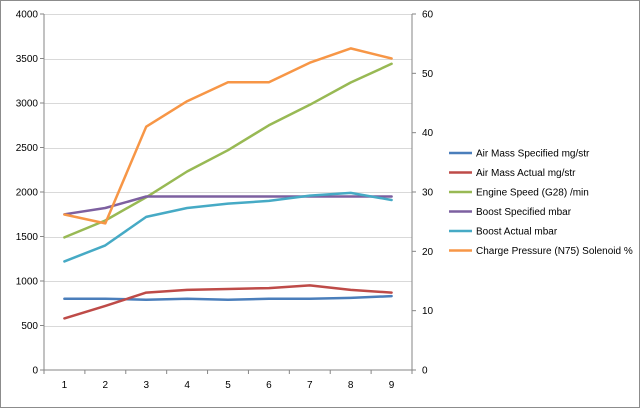 The image size is (640, 408). I want to click on left-tick-label: 3500, so click(27, 59).